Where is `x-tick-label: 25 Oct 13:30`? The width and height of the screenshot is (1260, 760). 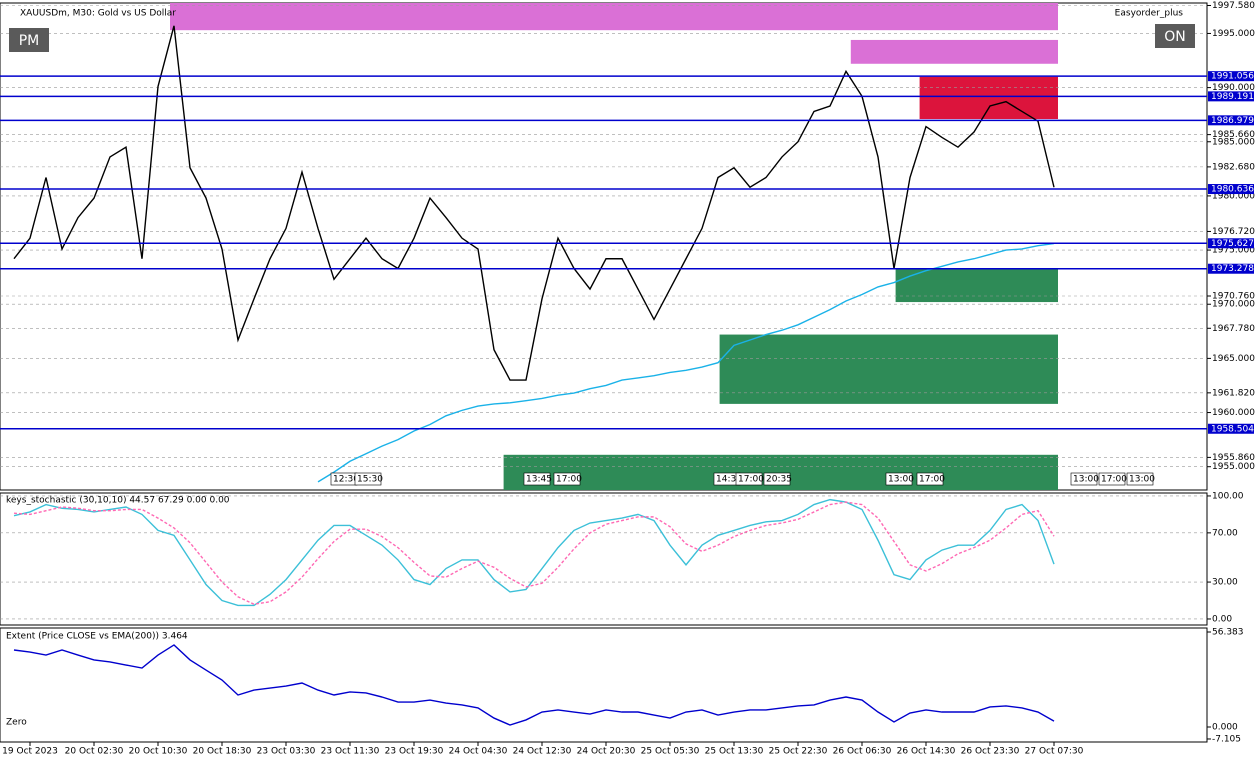 x-tick-label: 25 Oct 13:30 is located at coordinates (734, 752).